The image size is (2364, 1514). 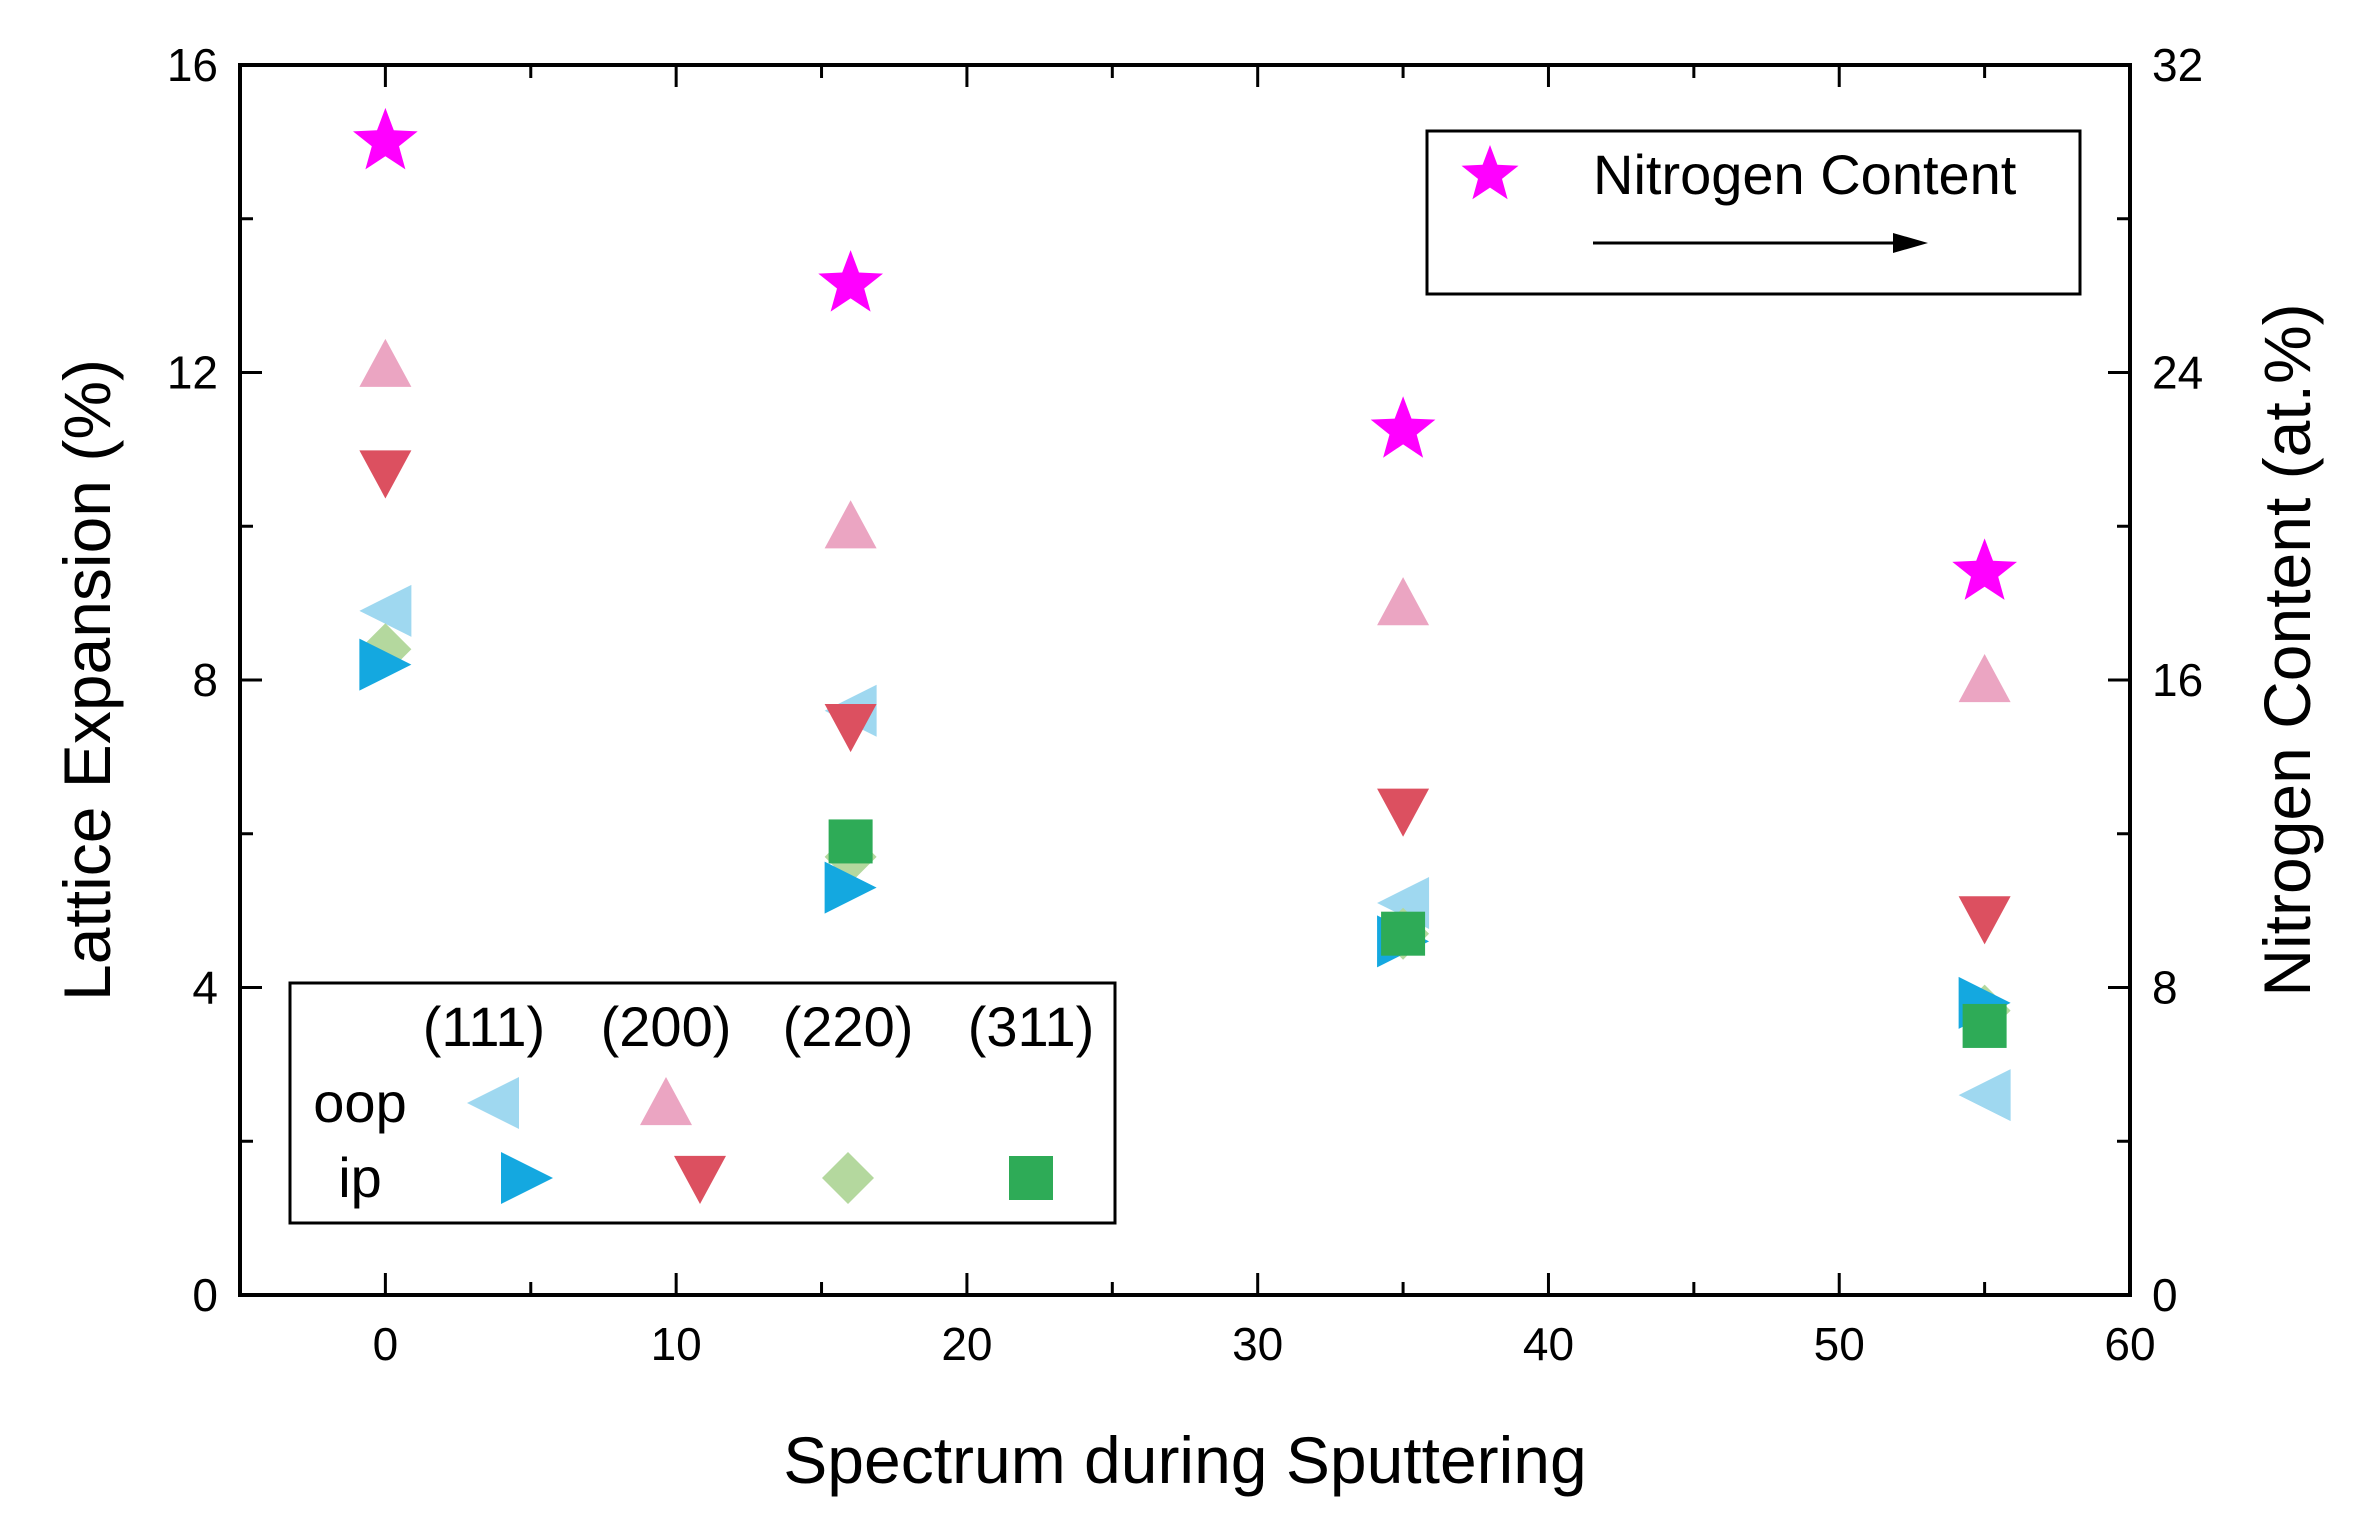 I want to click on legend-planes: (111) (200) (220) (311) oop ip, so click(x=702, y=1103).